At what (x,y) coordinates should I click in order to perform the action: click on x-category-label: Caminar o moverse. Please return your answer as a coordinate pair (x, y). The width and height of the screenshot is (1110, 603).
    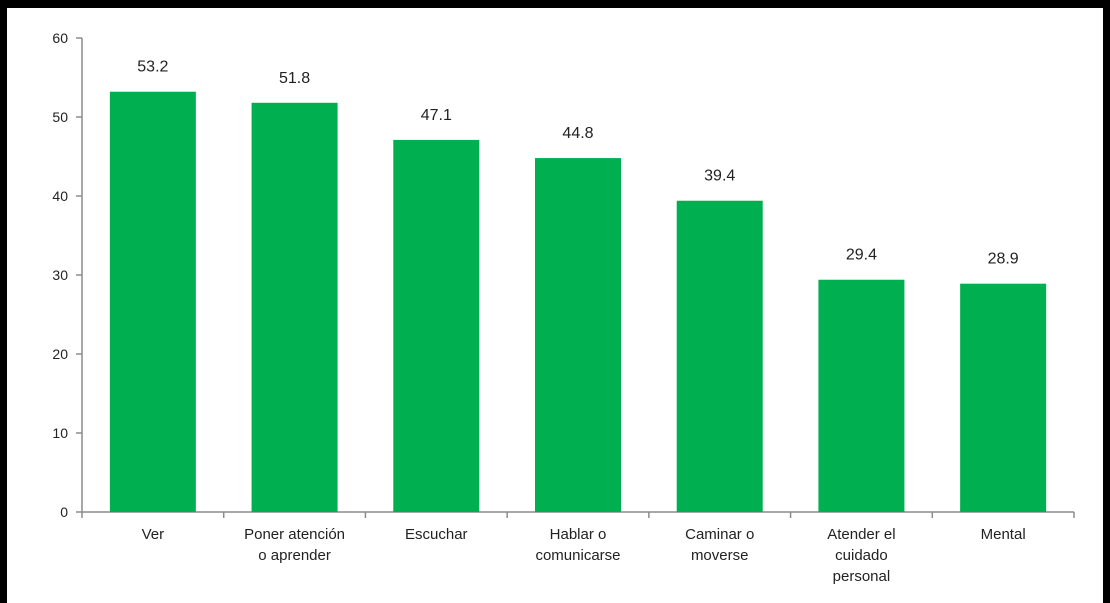
    Looking at the image, I should click on (719, 545).